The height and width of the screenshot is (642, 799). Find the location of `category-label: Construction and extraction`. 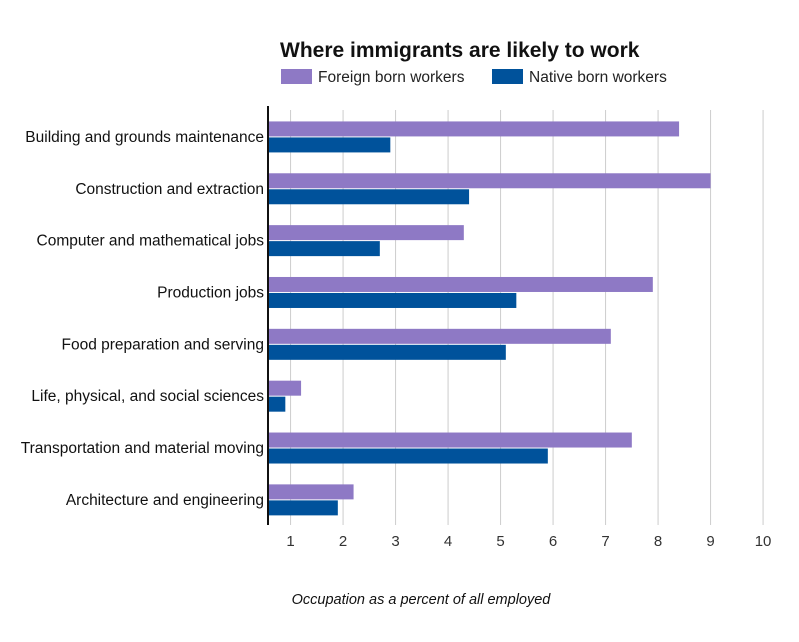

category-label: Construction and extraction is located at coordinates (169, 189).